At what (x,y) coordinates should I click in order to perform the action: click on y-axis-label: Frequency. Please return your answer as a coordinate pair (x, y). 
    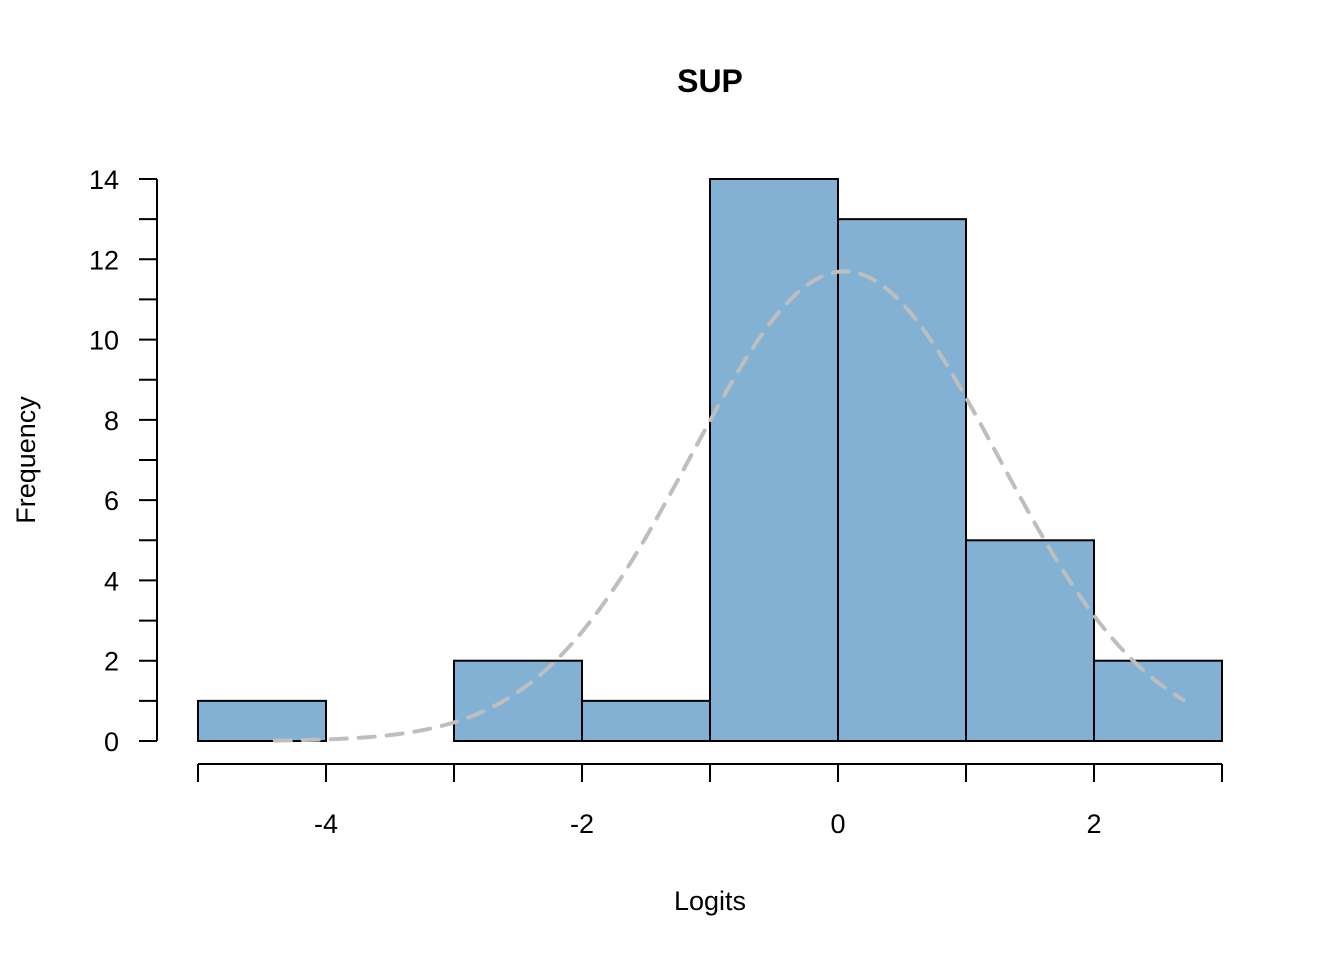
    Looking at the image, I should click on (26, 460).